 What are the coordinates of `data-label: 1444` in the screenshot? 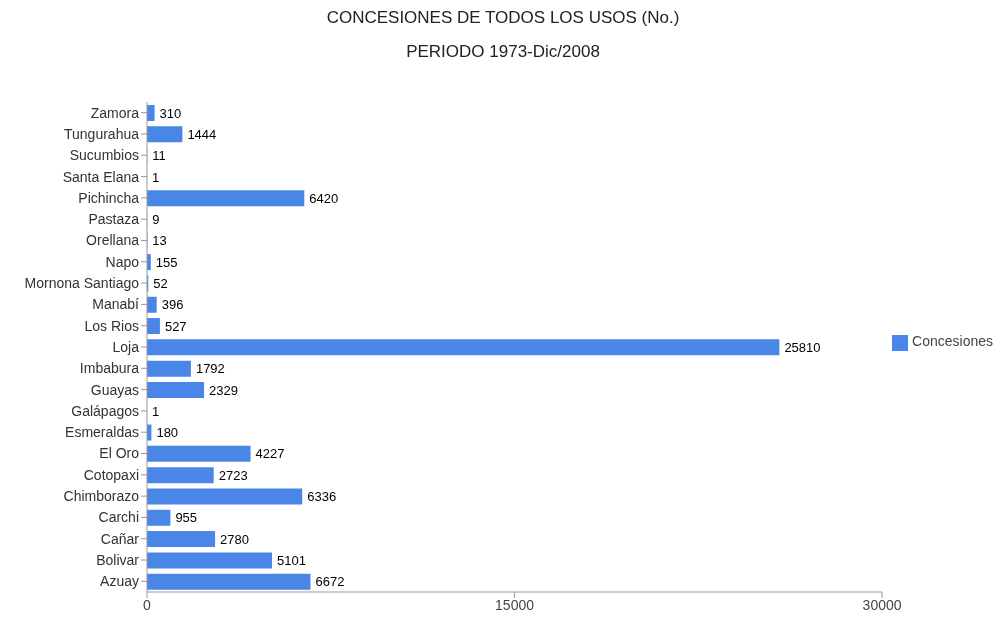 It's located at (202, 134).